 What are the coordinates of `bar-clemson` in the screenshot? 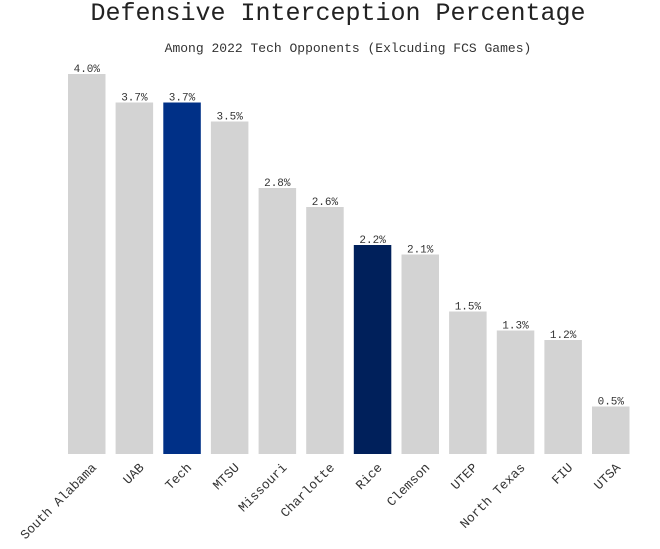 It's located at (420, 354).